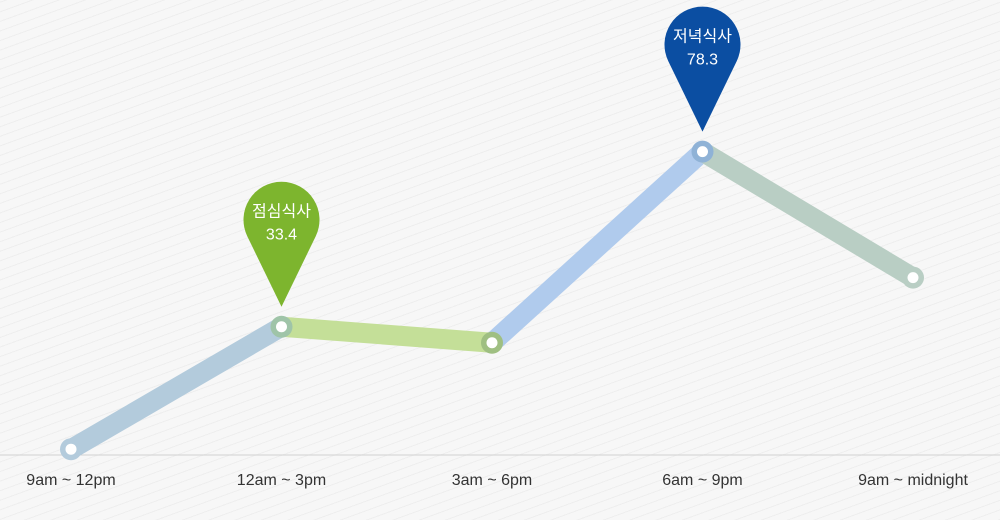  What do you see at coordinates (70, 480) in the screenshot?
I see `x-tick-label: 9am ~ 12pm` at bounding box center [70, 480].